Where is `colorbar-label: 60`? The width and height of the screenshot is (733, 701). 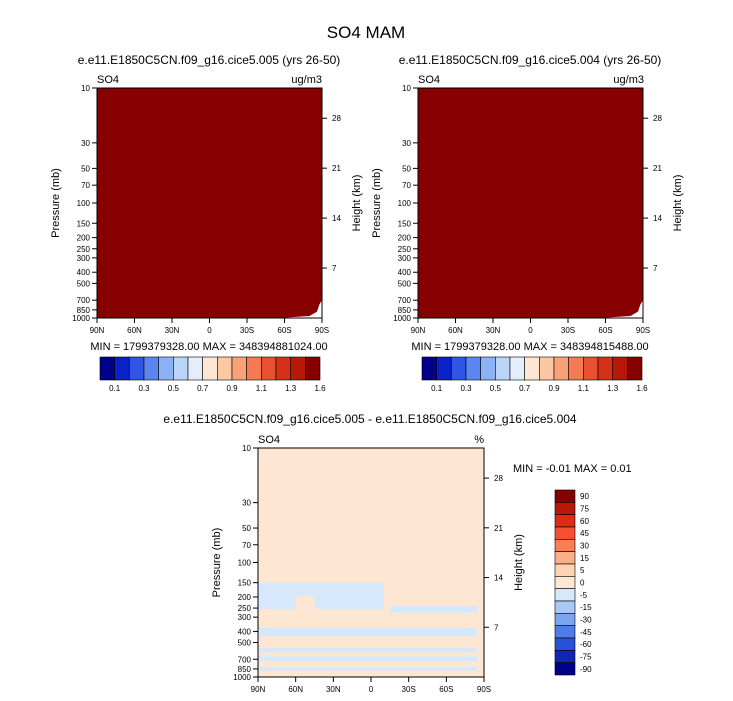 colorbar-label: 60 is located at coordinates (584, 521).